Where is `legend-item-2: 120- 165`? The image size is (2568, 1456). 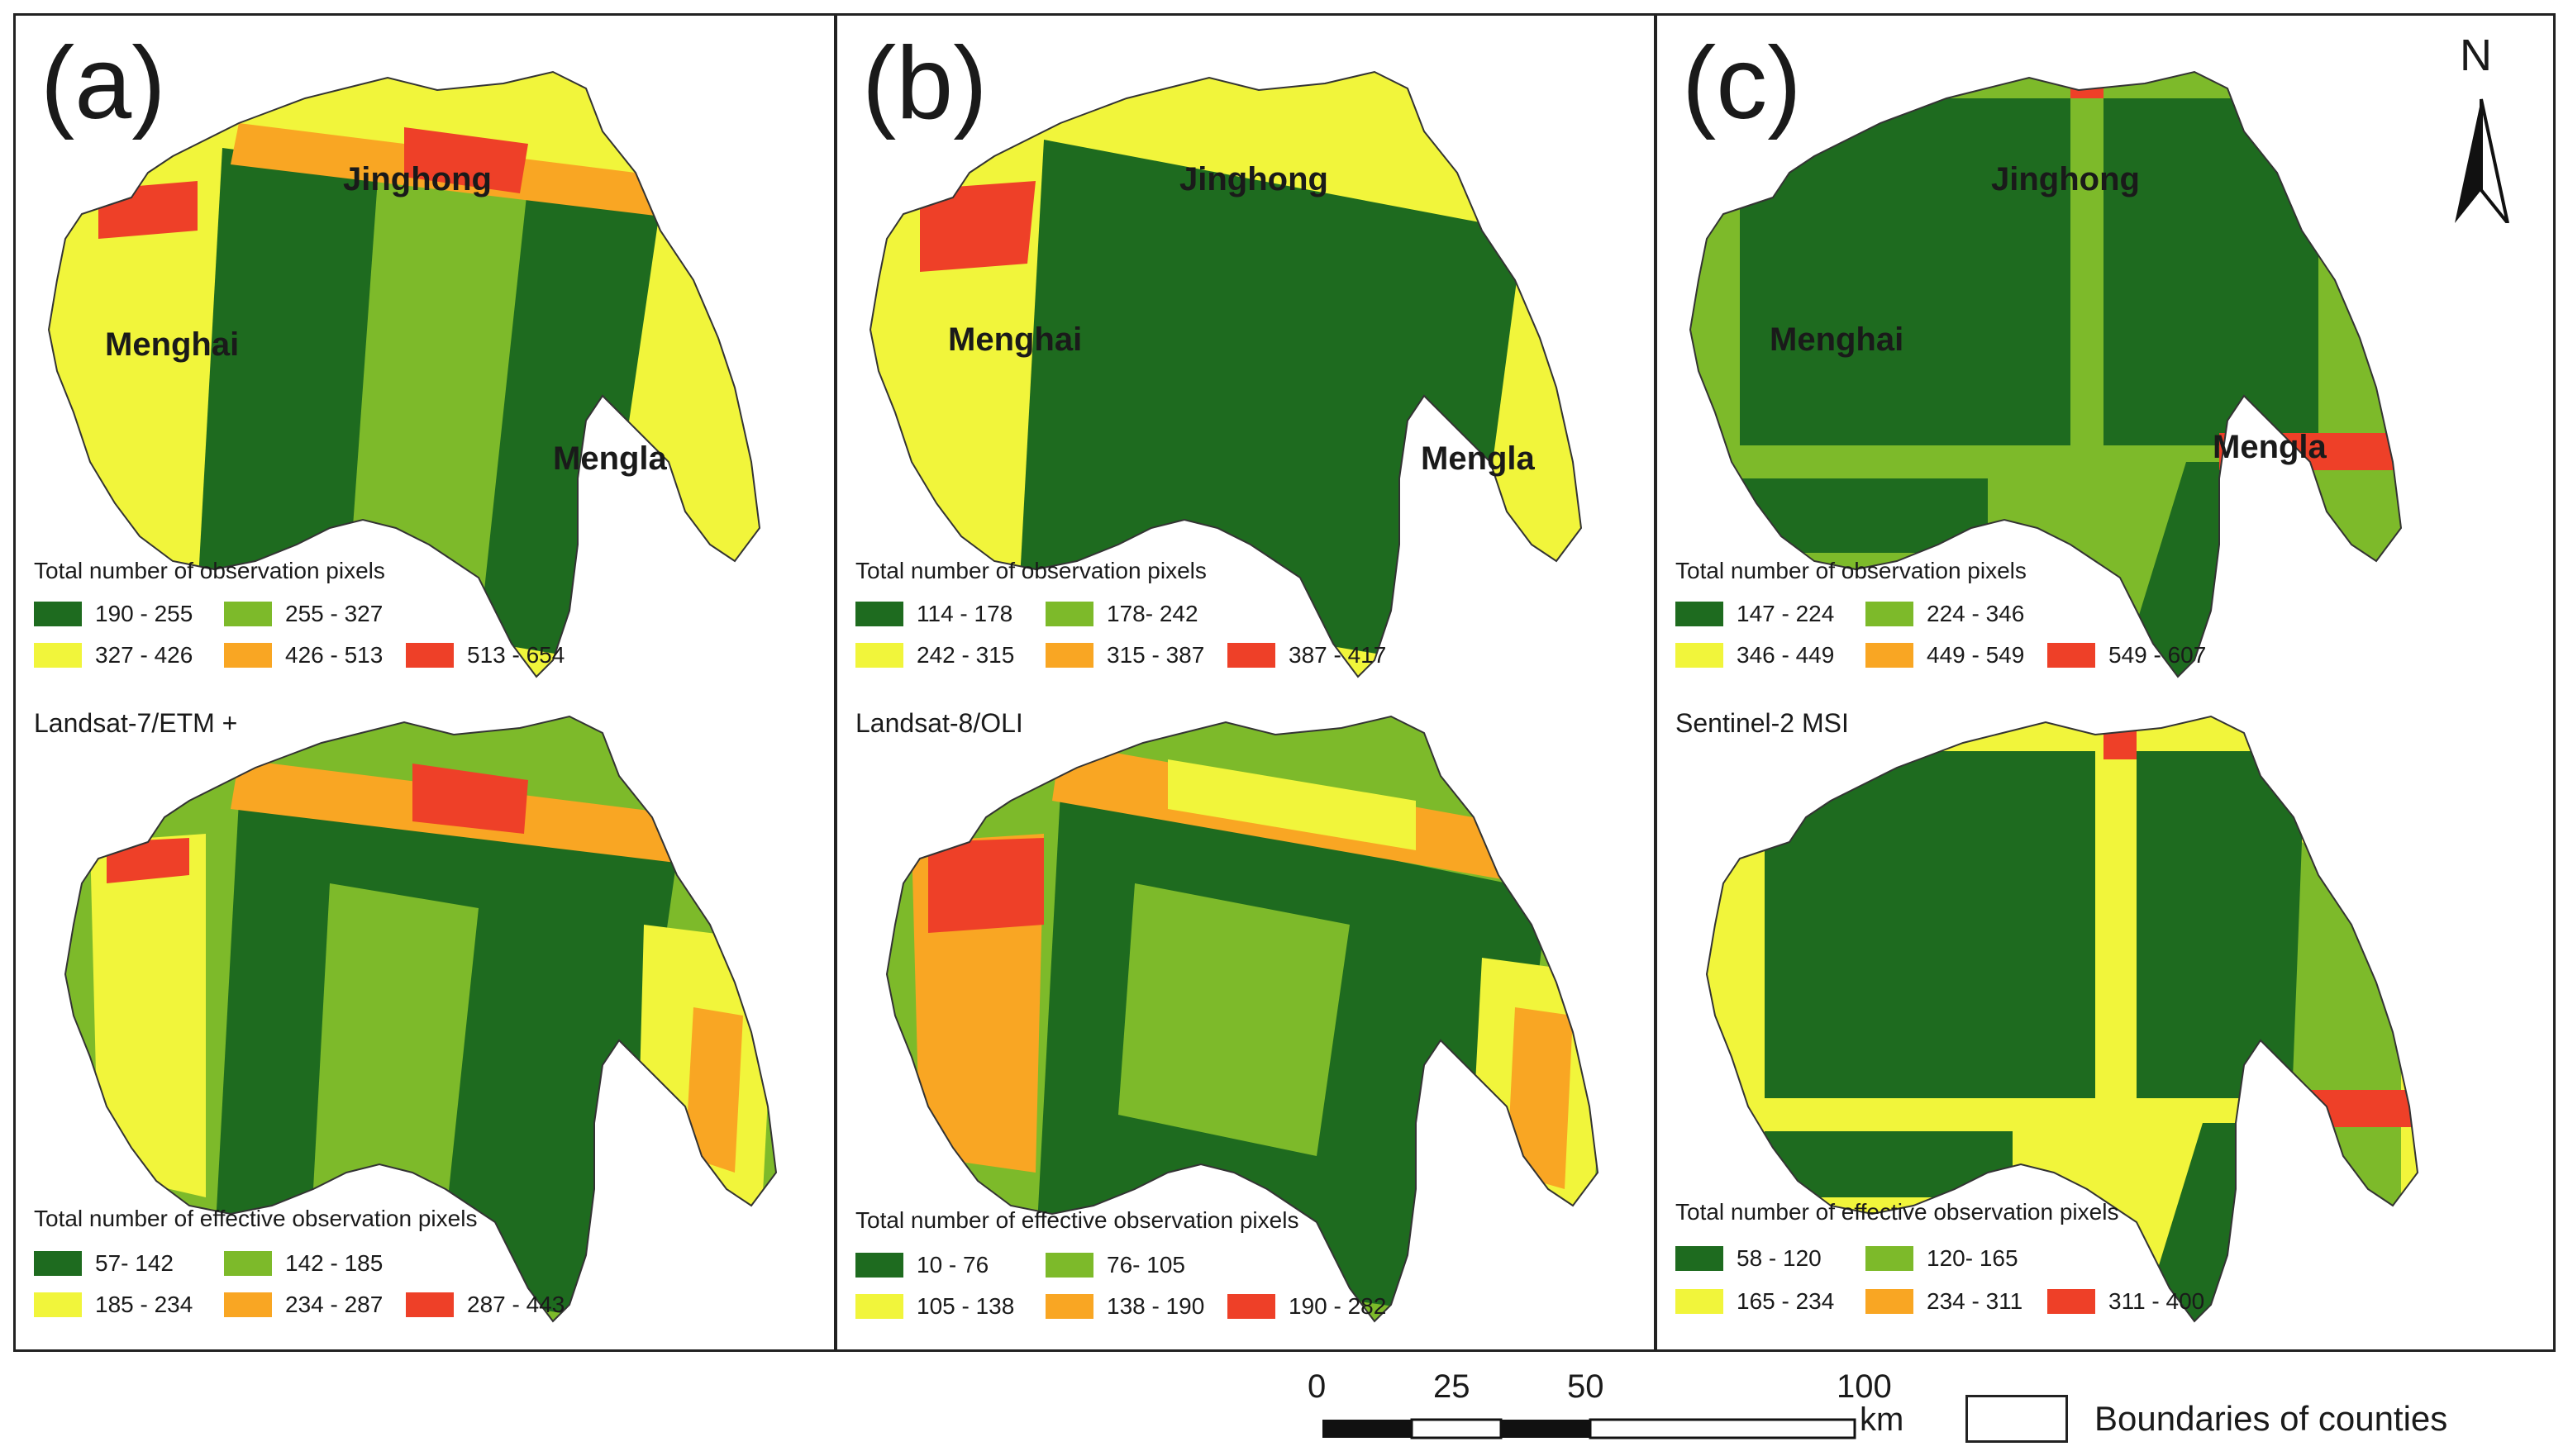 legend-item-2: 120- 165 is located at coordinates (1942, 1258).